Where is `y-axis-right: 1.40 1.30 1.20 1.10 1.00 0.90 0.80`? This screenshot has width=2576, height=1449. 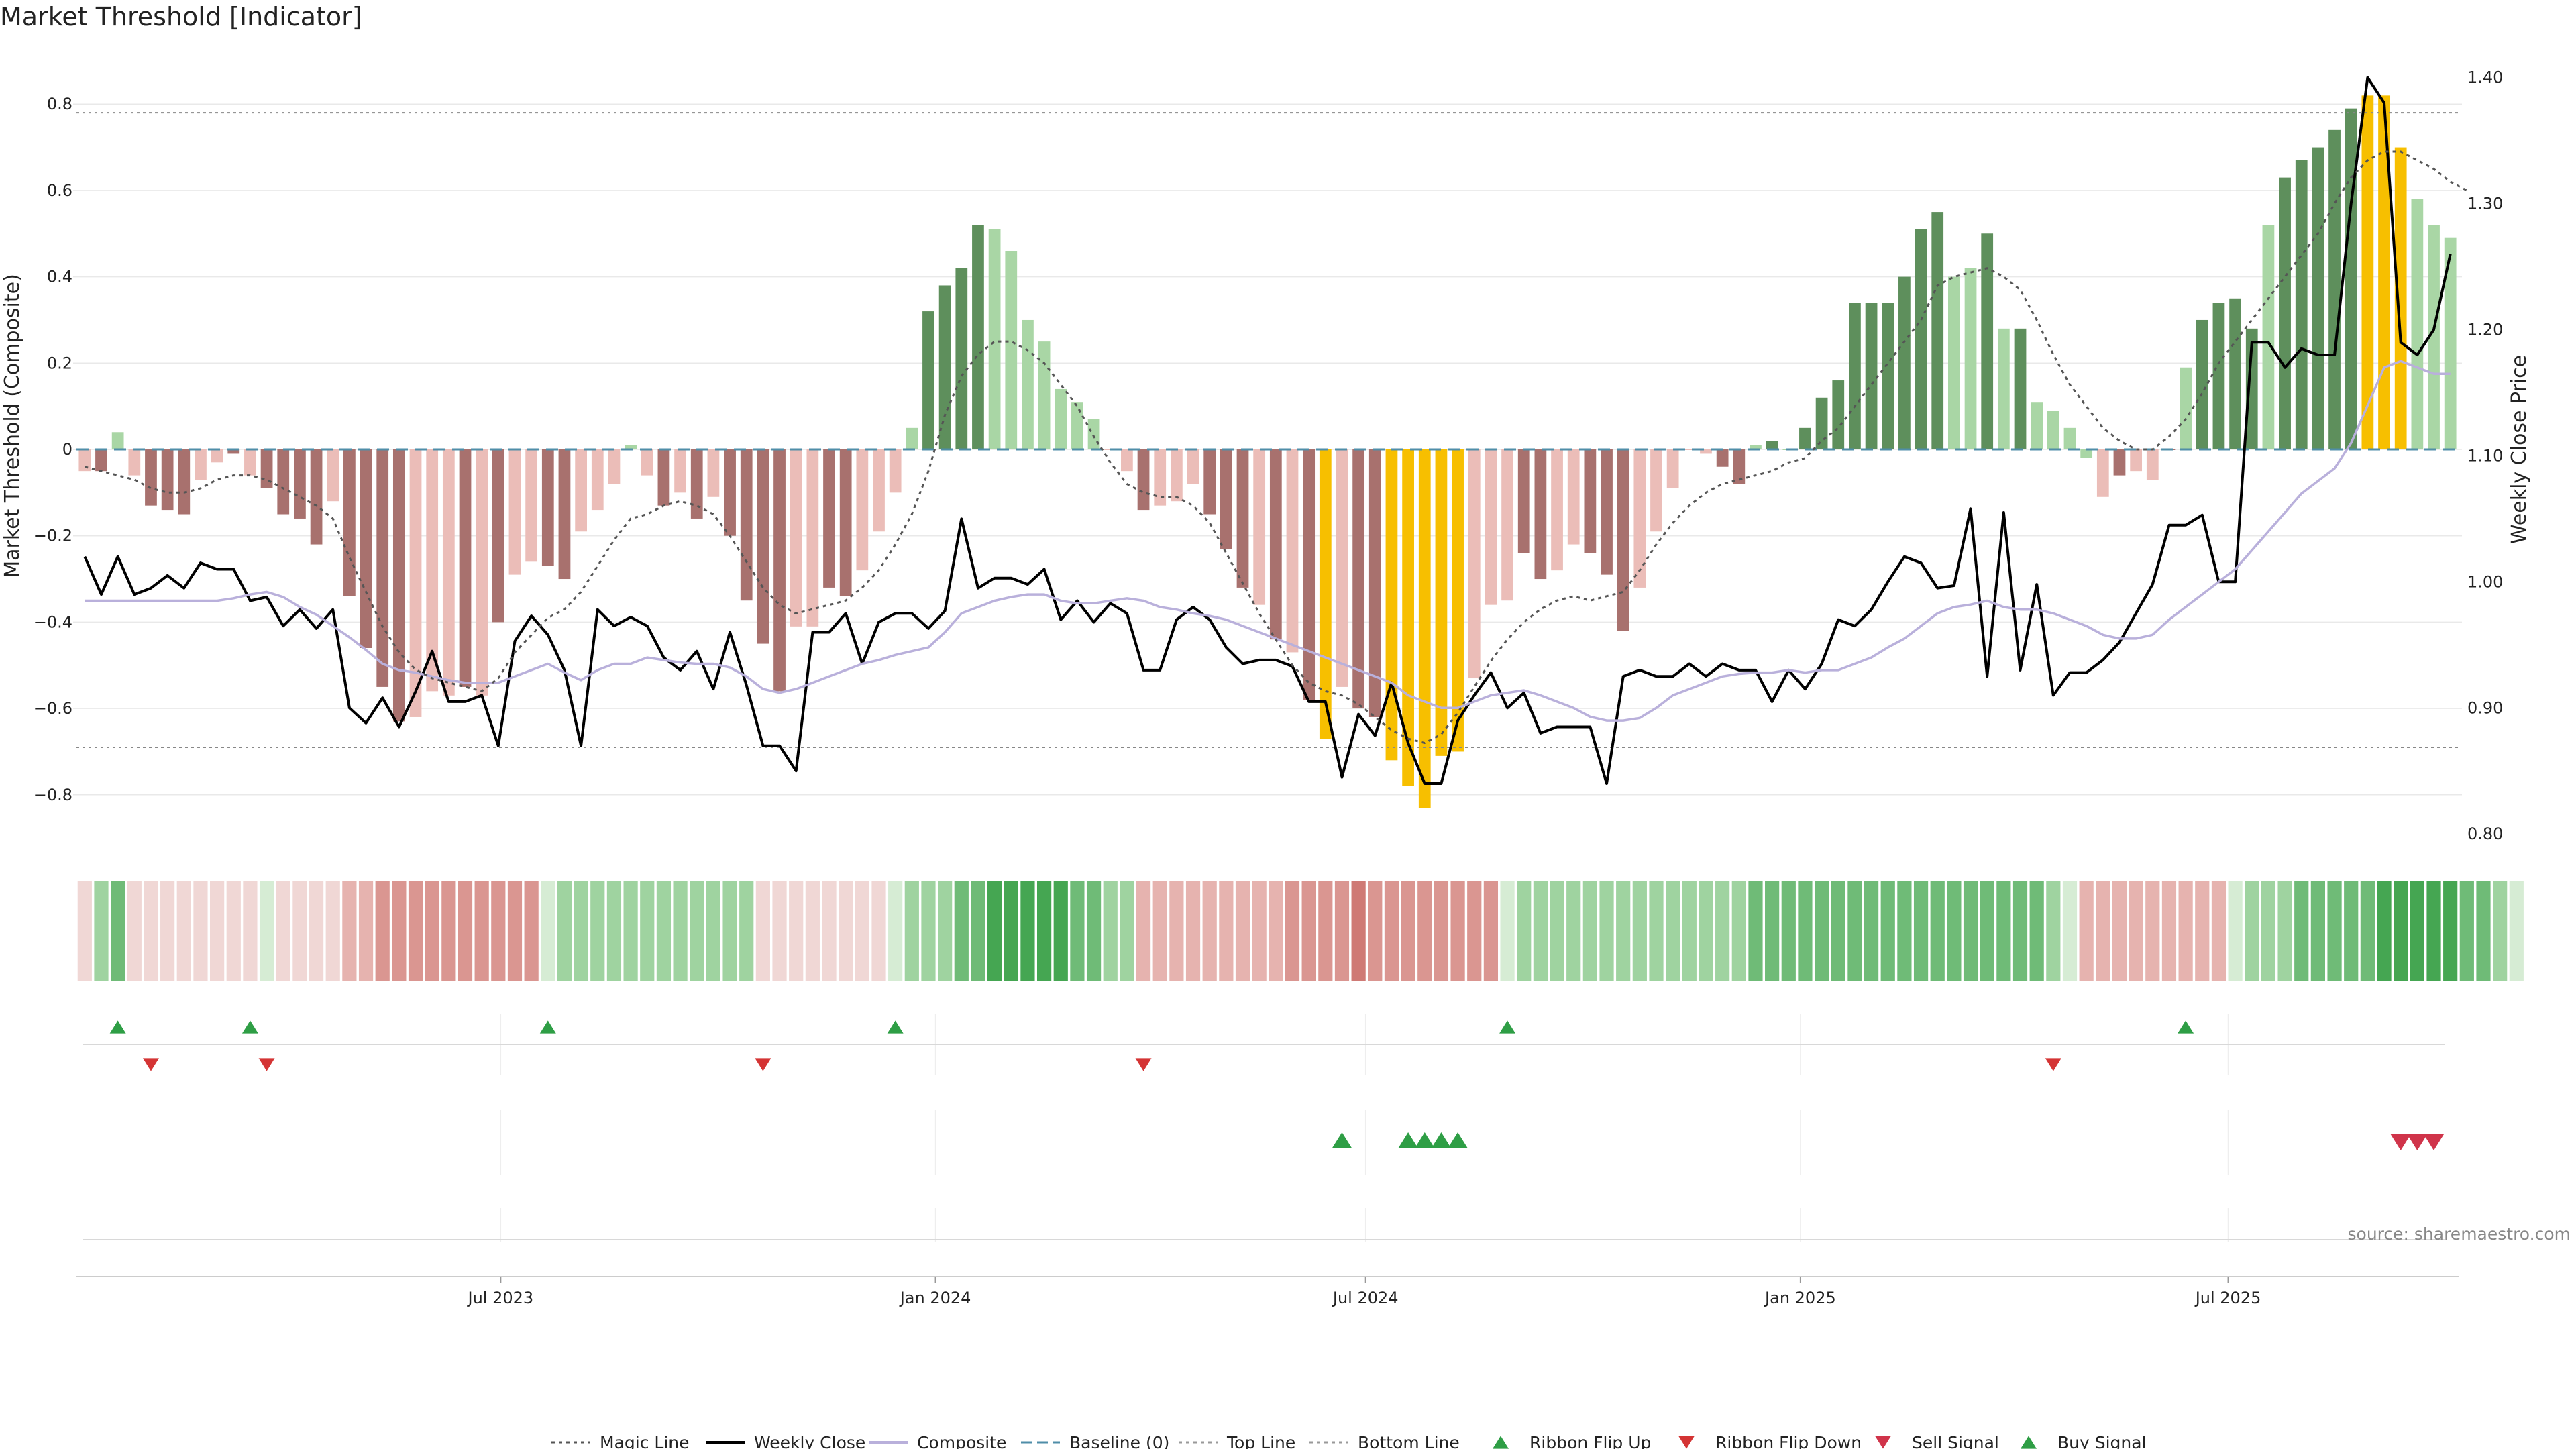 y-axis-right: 1.40 1.30 1.20 1.10 1.00 0.90 0.80 is located at coordinates (2485, 456).